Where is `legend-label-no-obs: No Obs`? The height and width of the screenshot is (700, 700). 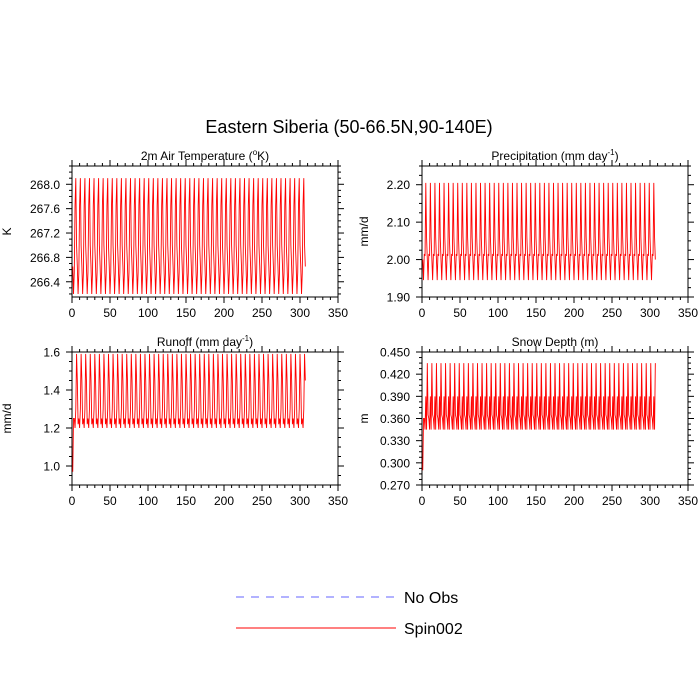
legend-label-no-obs: No Obs is located at coordinates (431, 598).